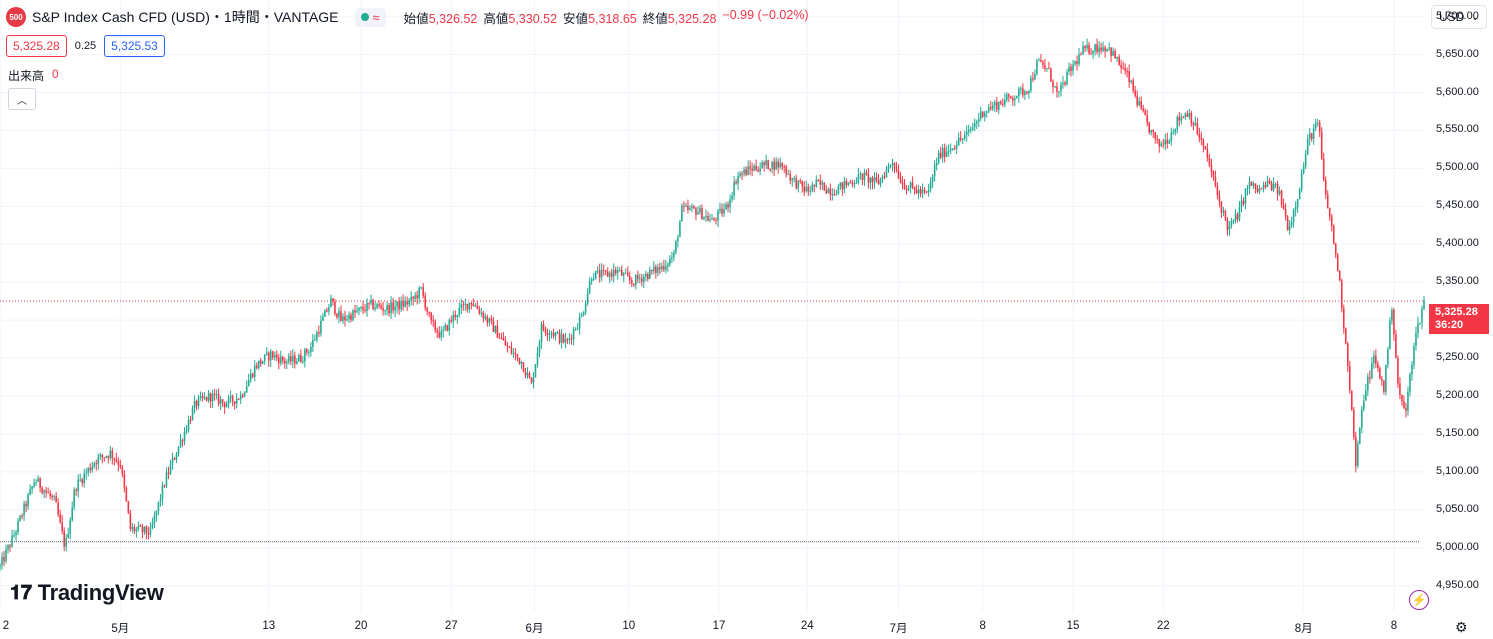 The image size is (1493, 639). What do you see at coordinates (134, 46) in the screenshot?
I see `buy-price-button: 5,325.53` at bounding box center [134, 46].